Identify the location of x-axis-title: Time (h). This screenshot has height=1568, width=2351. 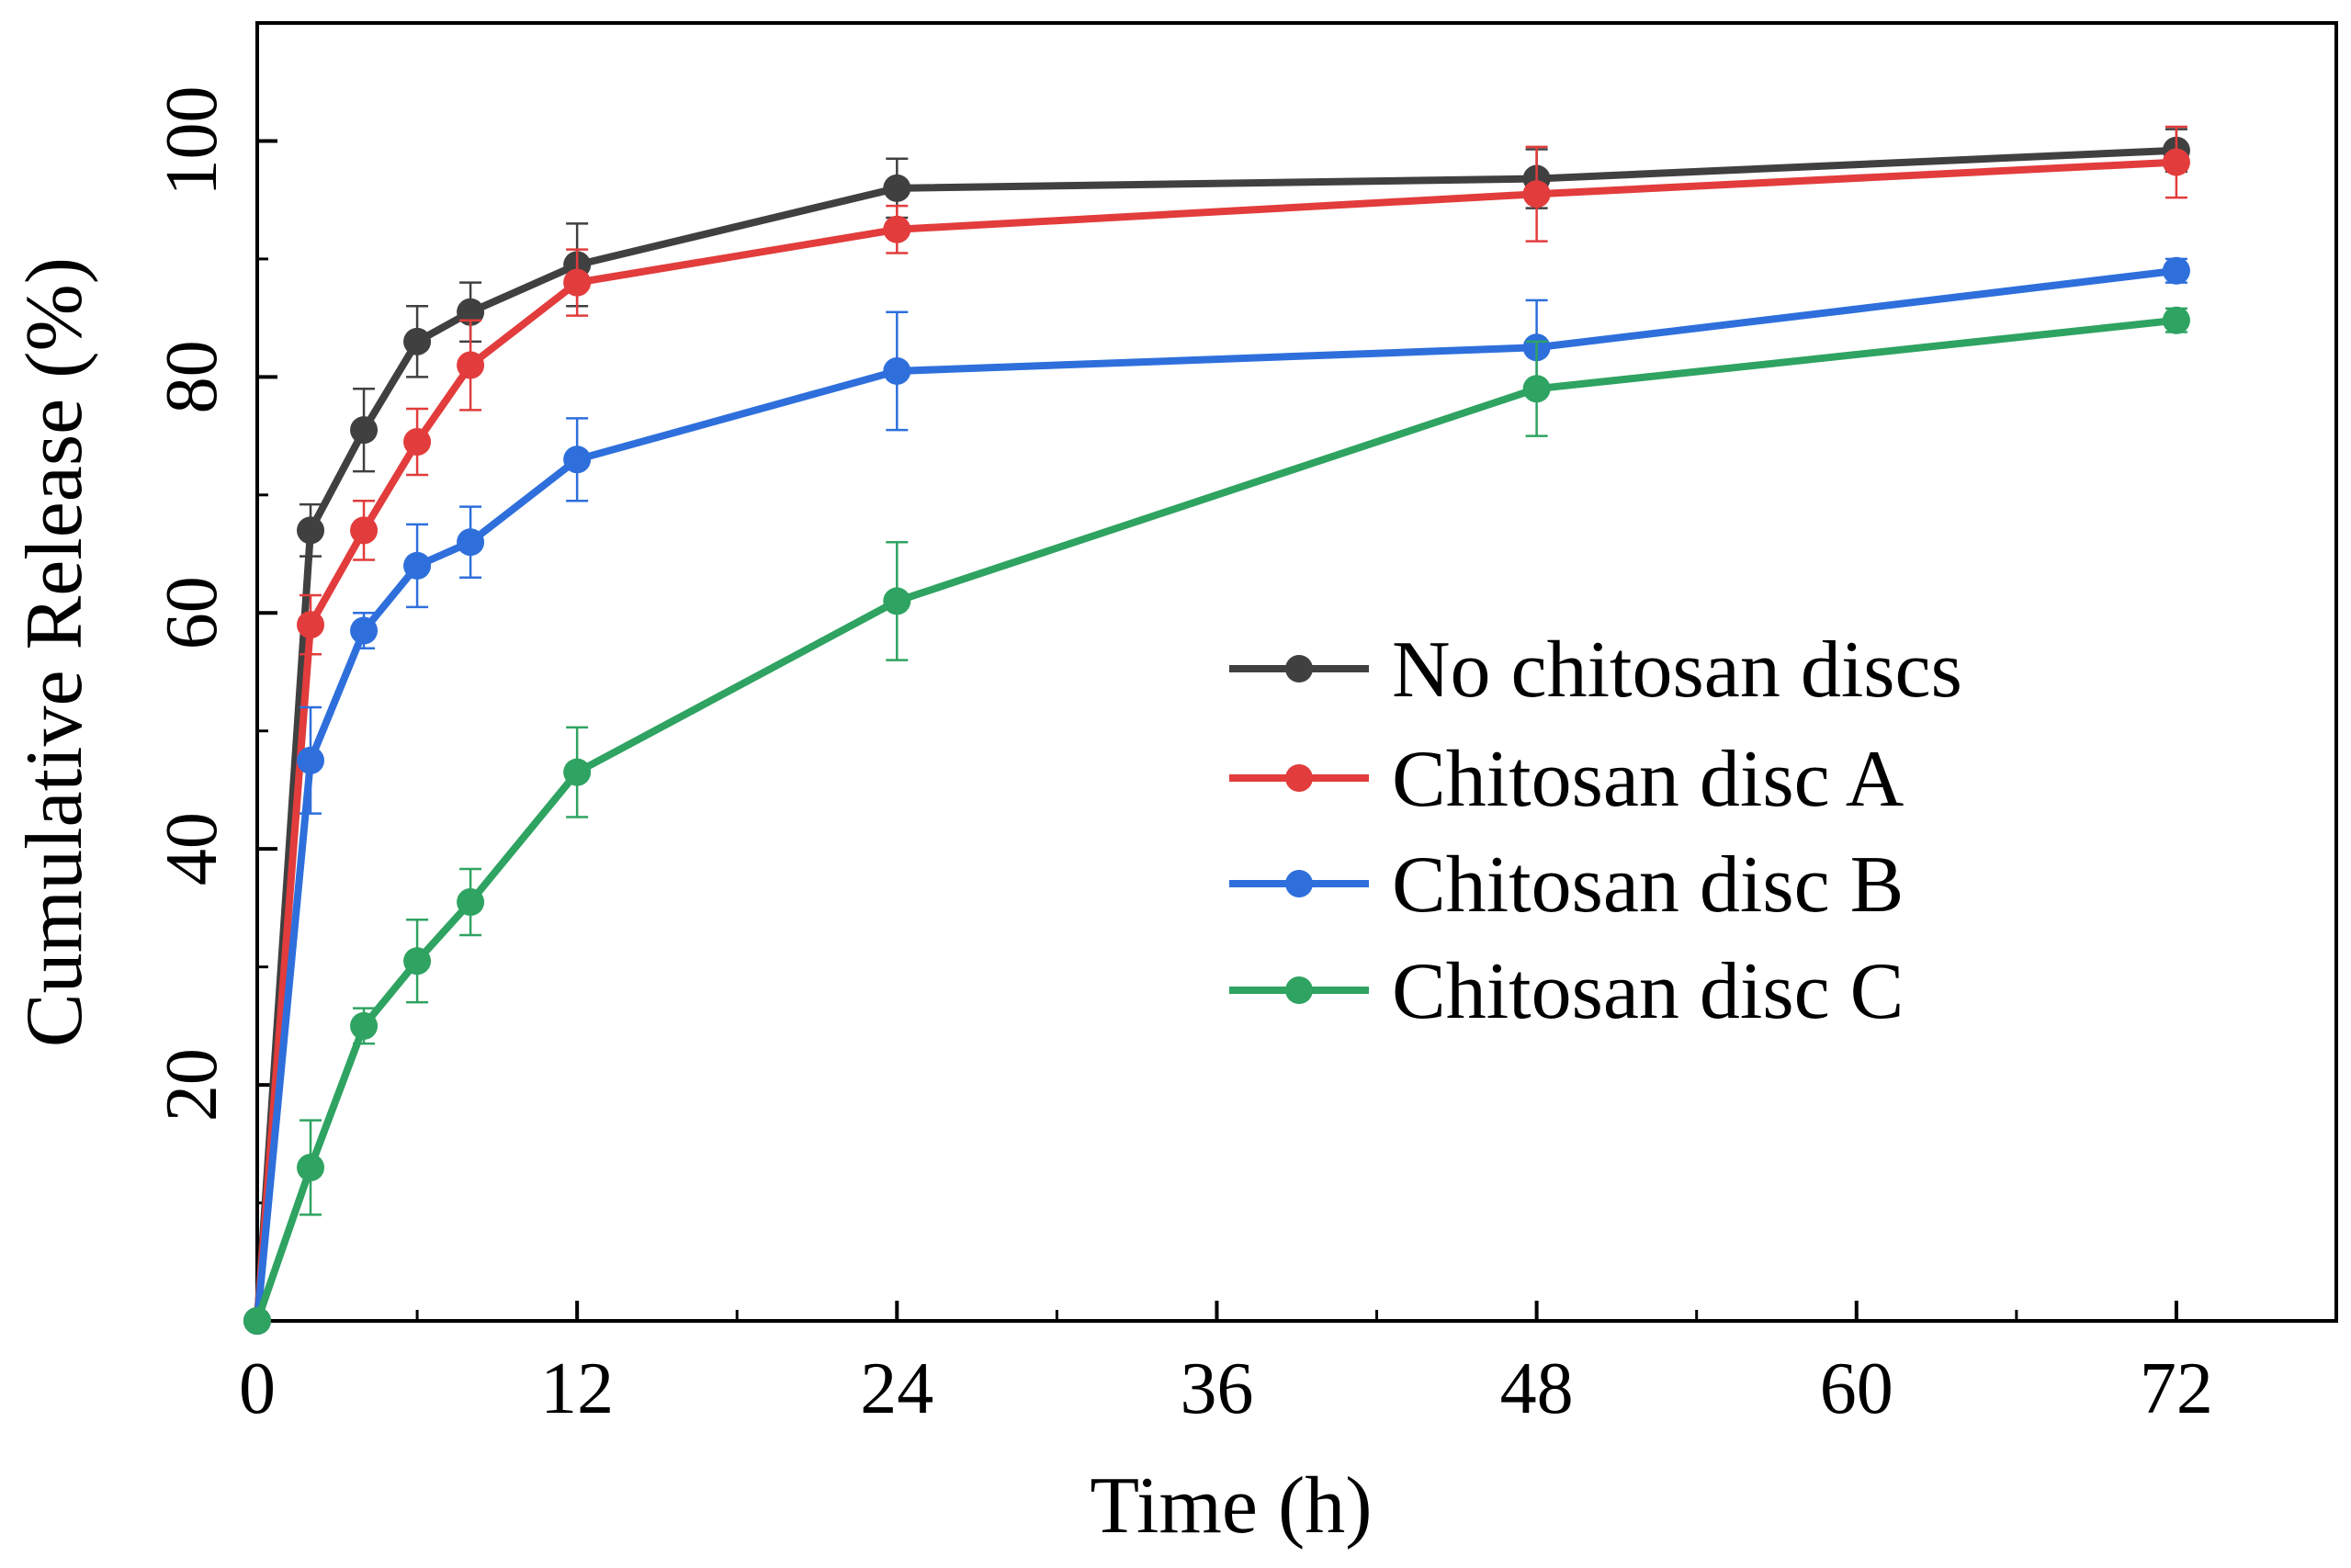
(1231, 1506).